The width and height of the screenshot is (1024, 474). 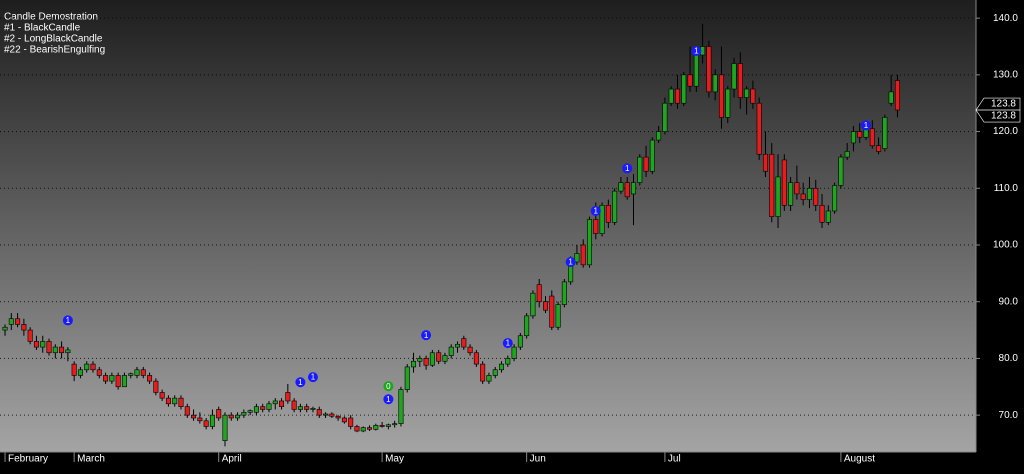 What do you see at coordinates (42, 28) in the screenshot?
I see `legend-item: #1 - BlackCandle` at bounding box center [42, 28].